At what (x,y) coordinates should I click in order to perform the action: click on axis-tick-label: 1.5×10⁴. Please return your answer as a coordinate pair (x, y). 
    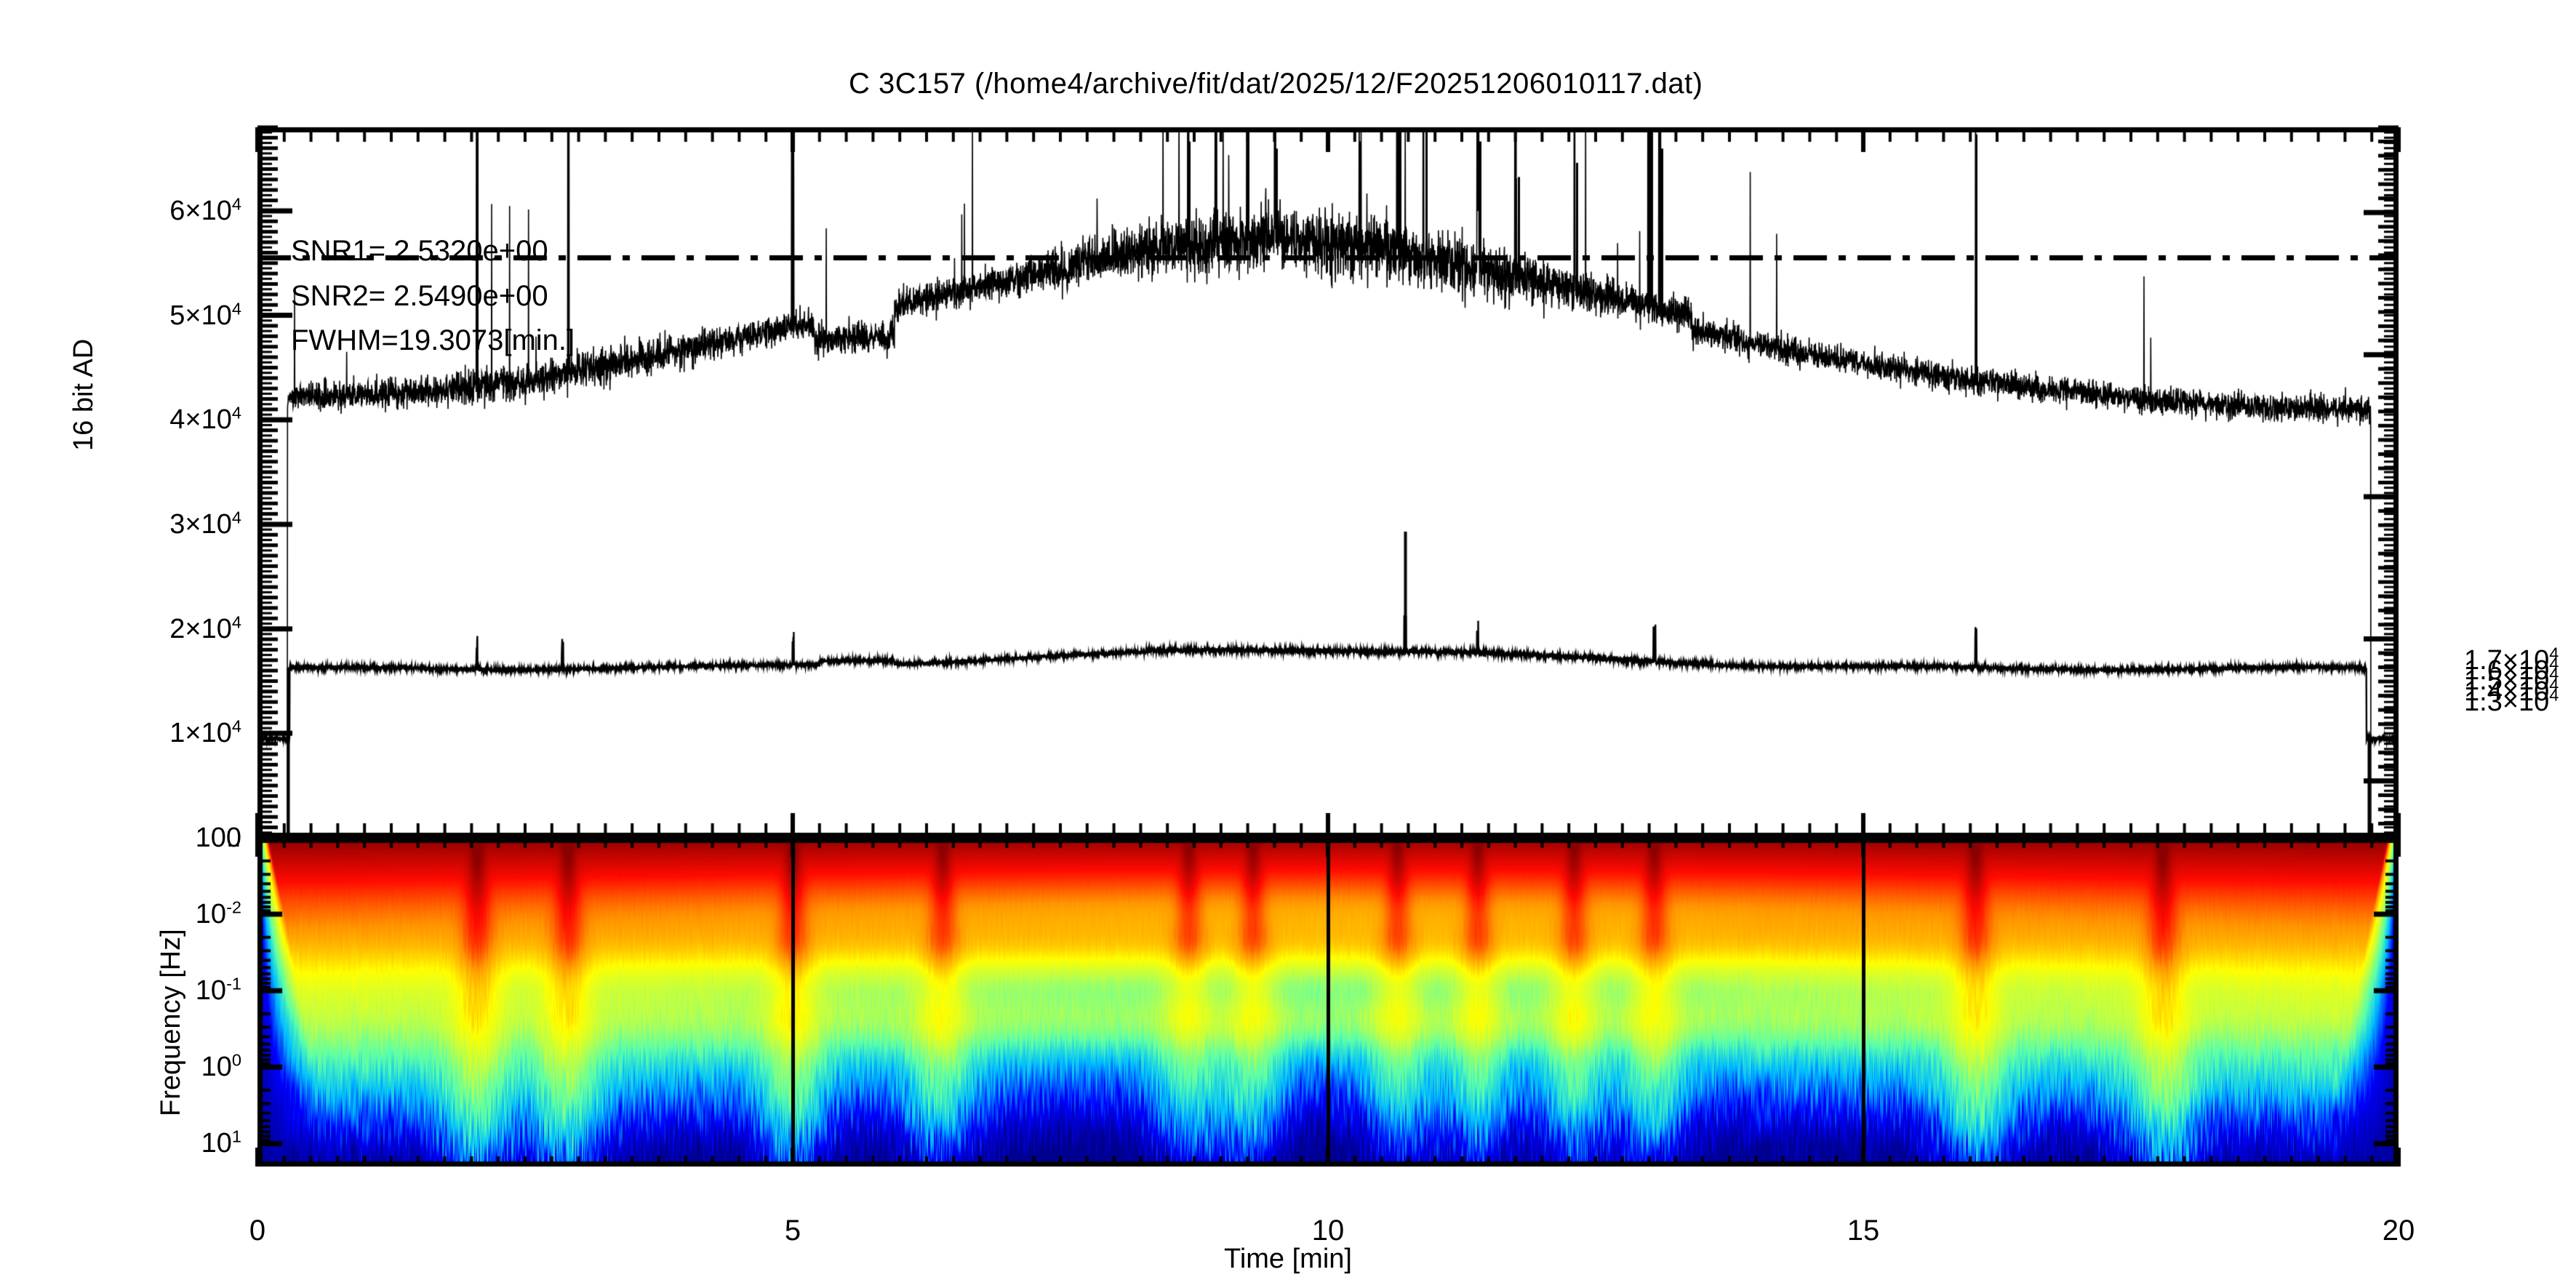
    Looking at the image, I should click on (2511, 680).